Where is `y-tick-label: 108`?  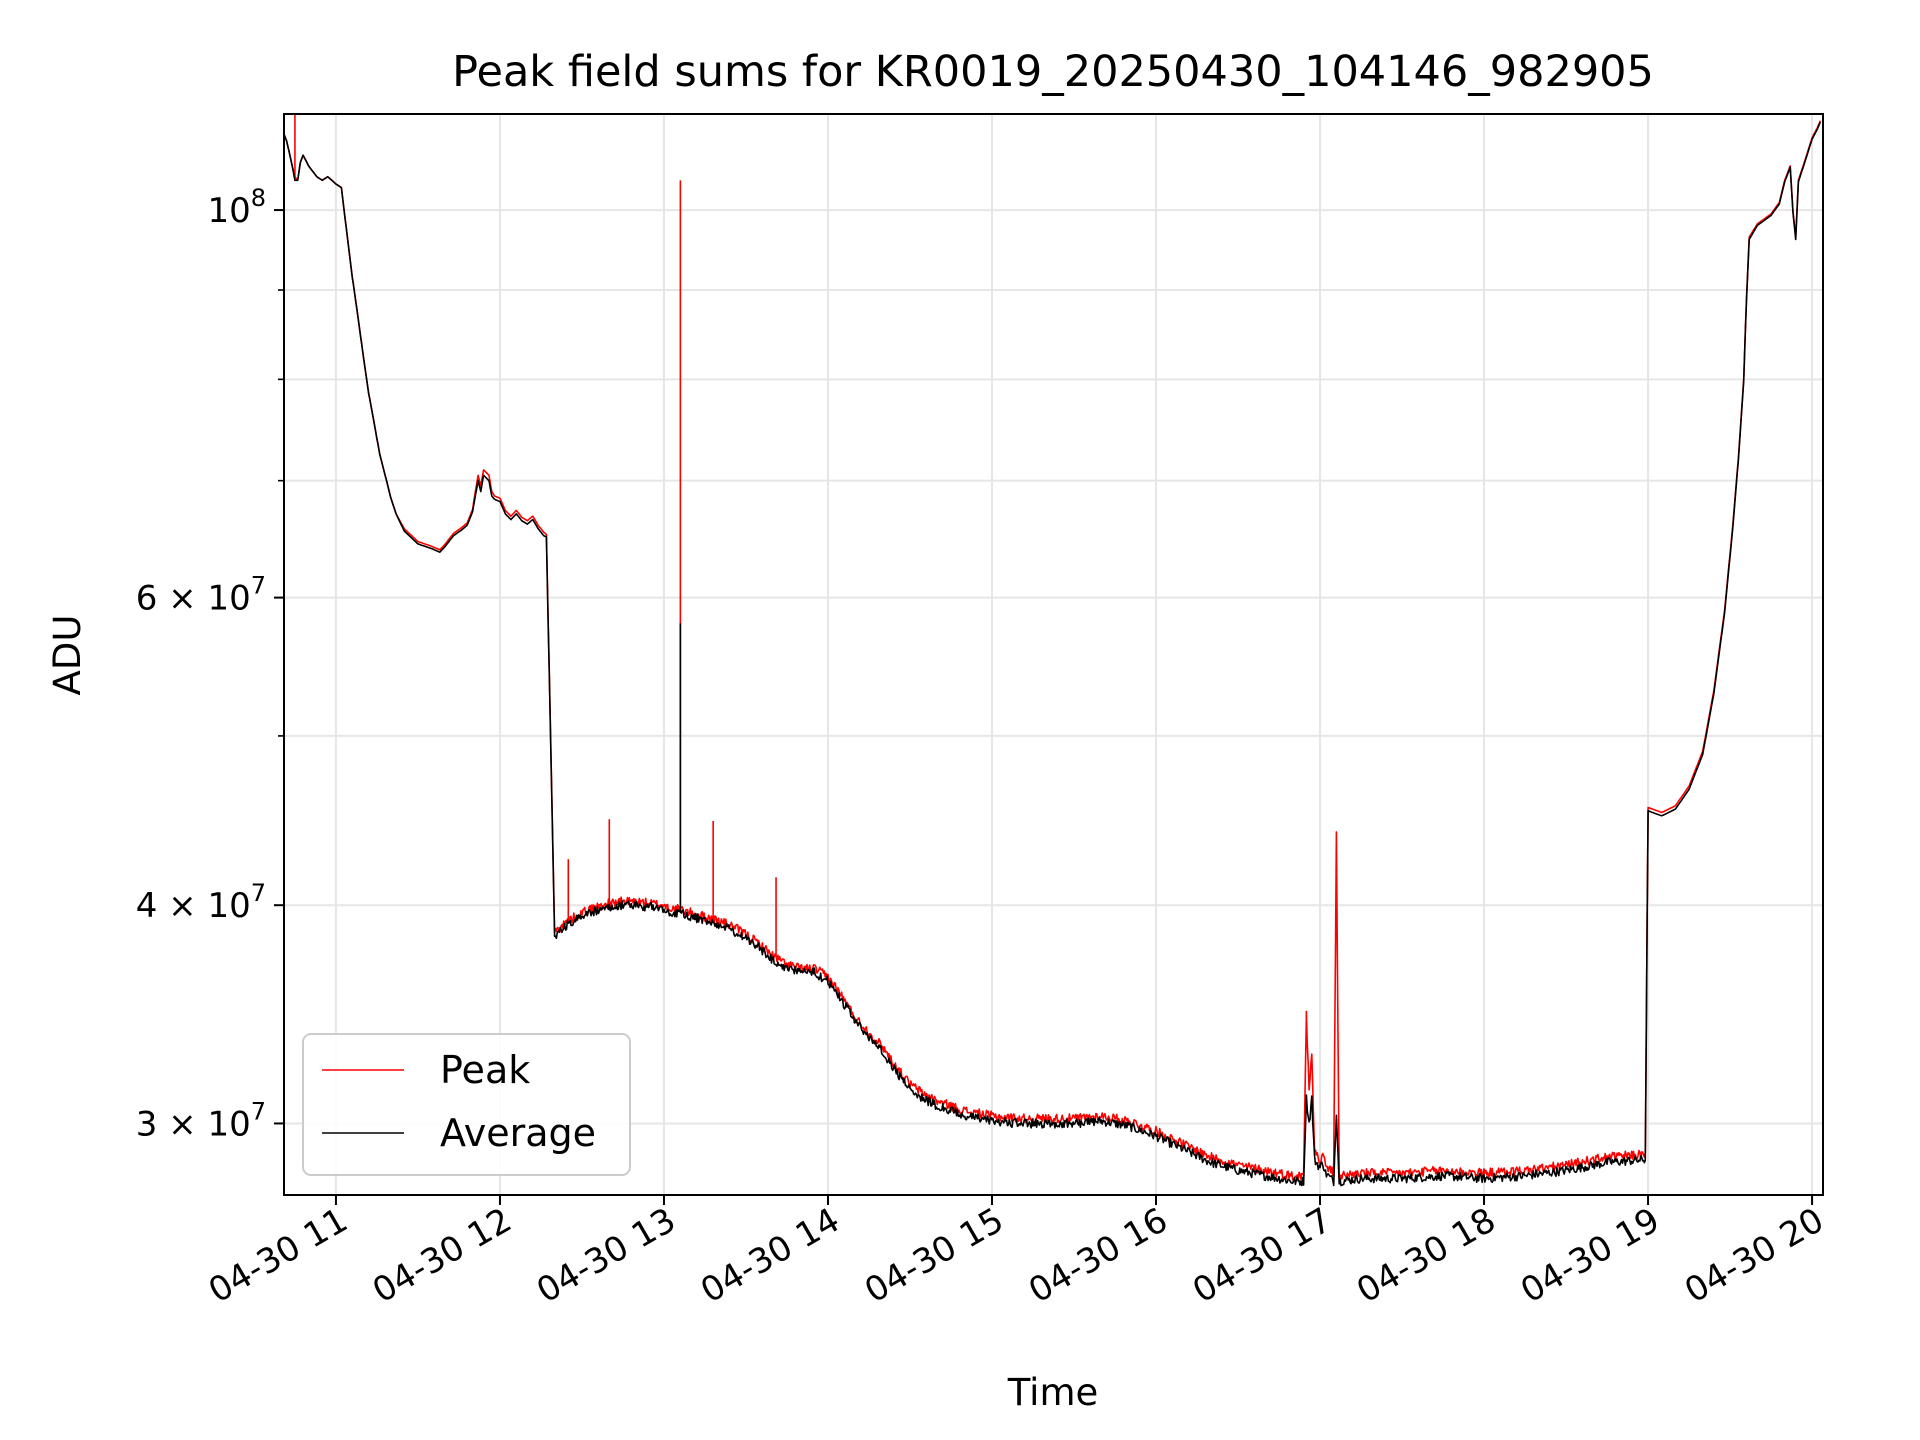
y-tick-label: 108 is located at coordinates (236, 207).